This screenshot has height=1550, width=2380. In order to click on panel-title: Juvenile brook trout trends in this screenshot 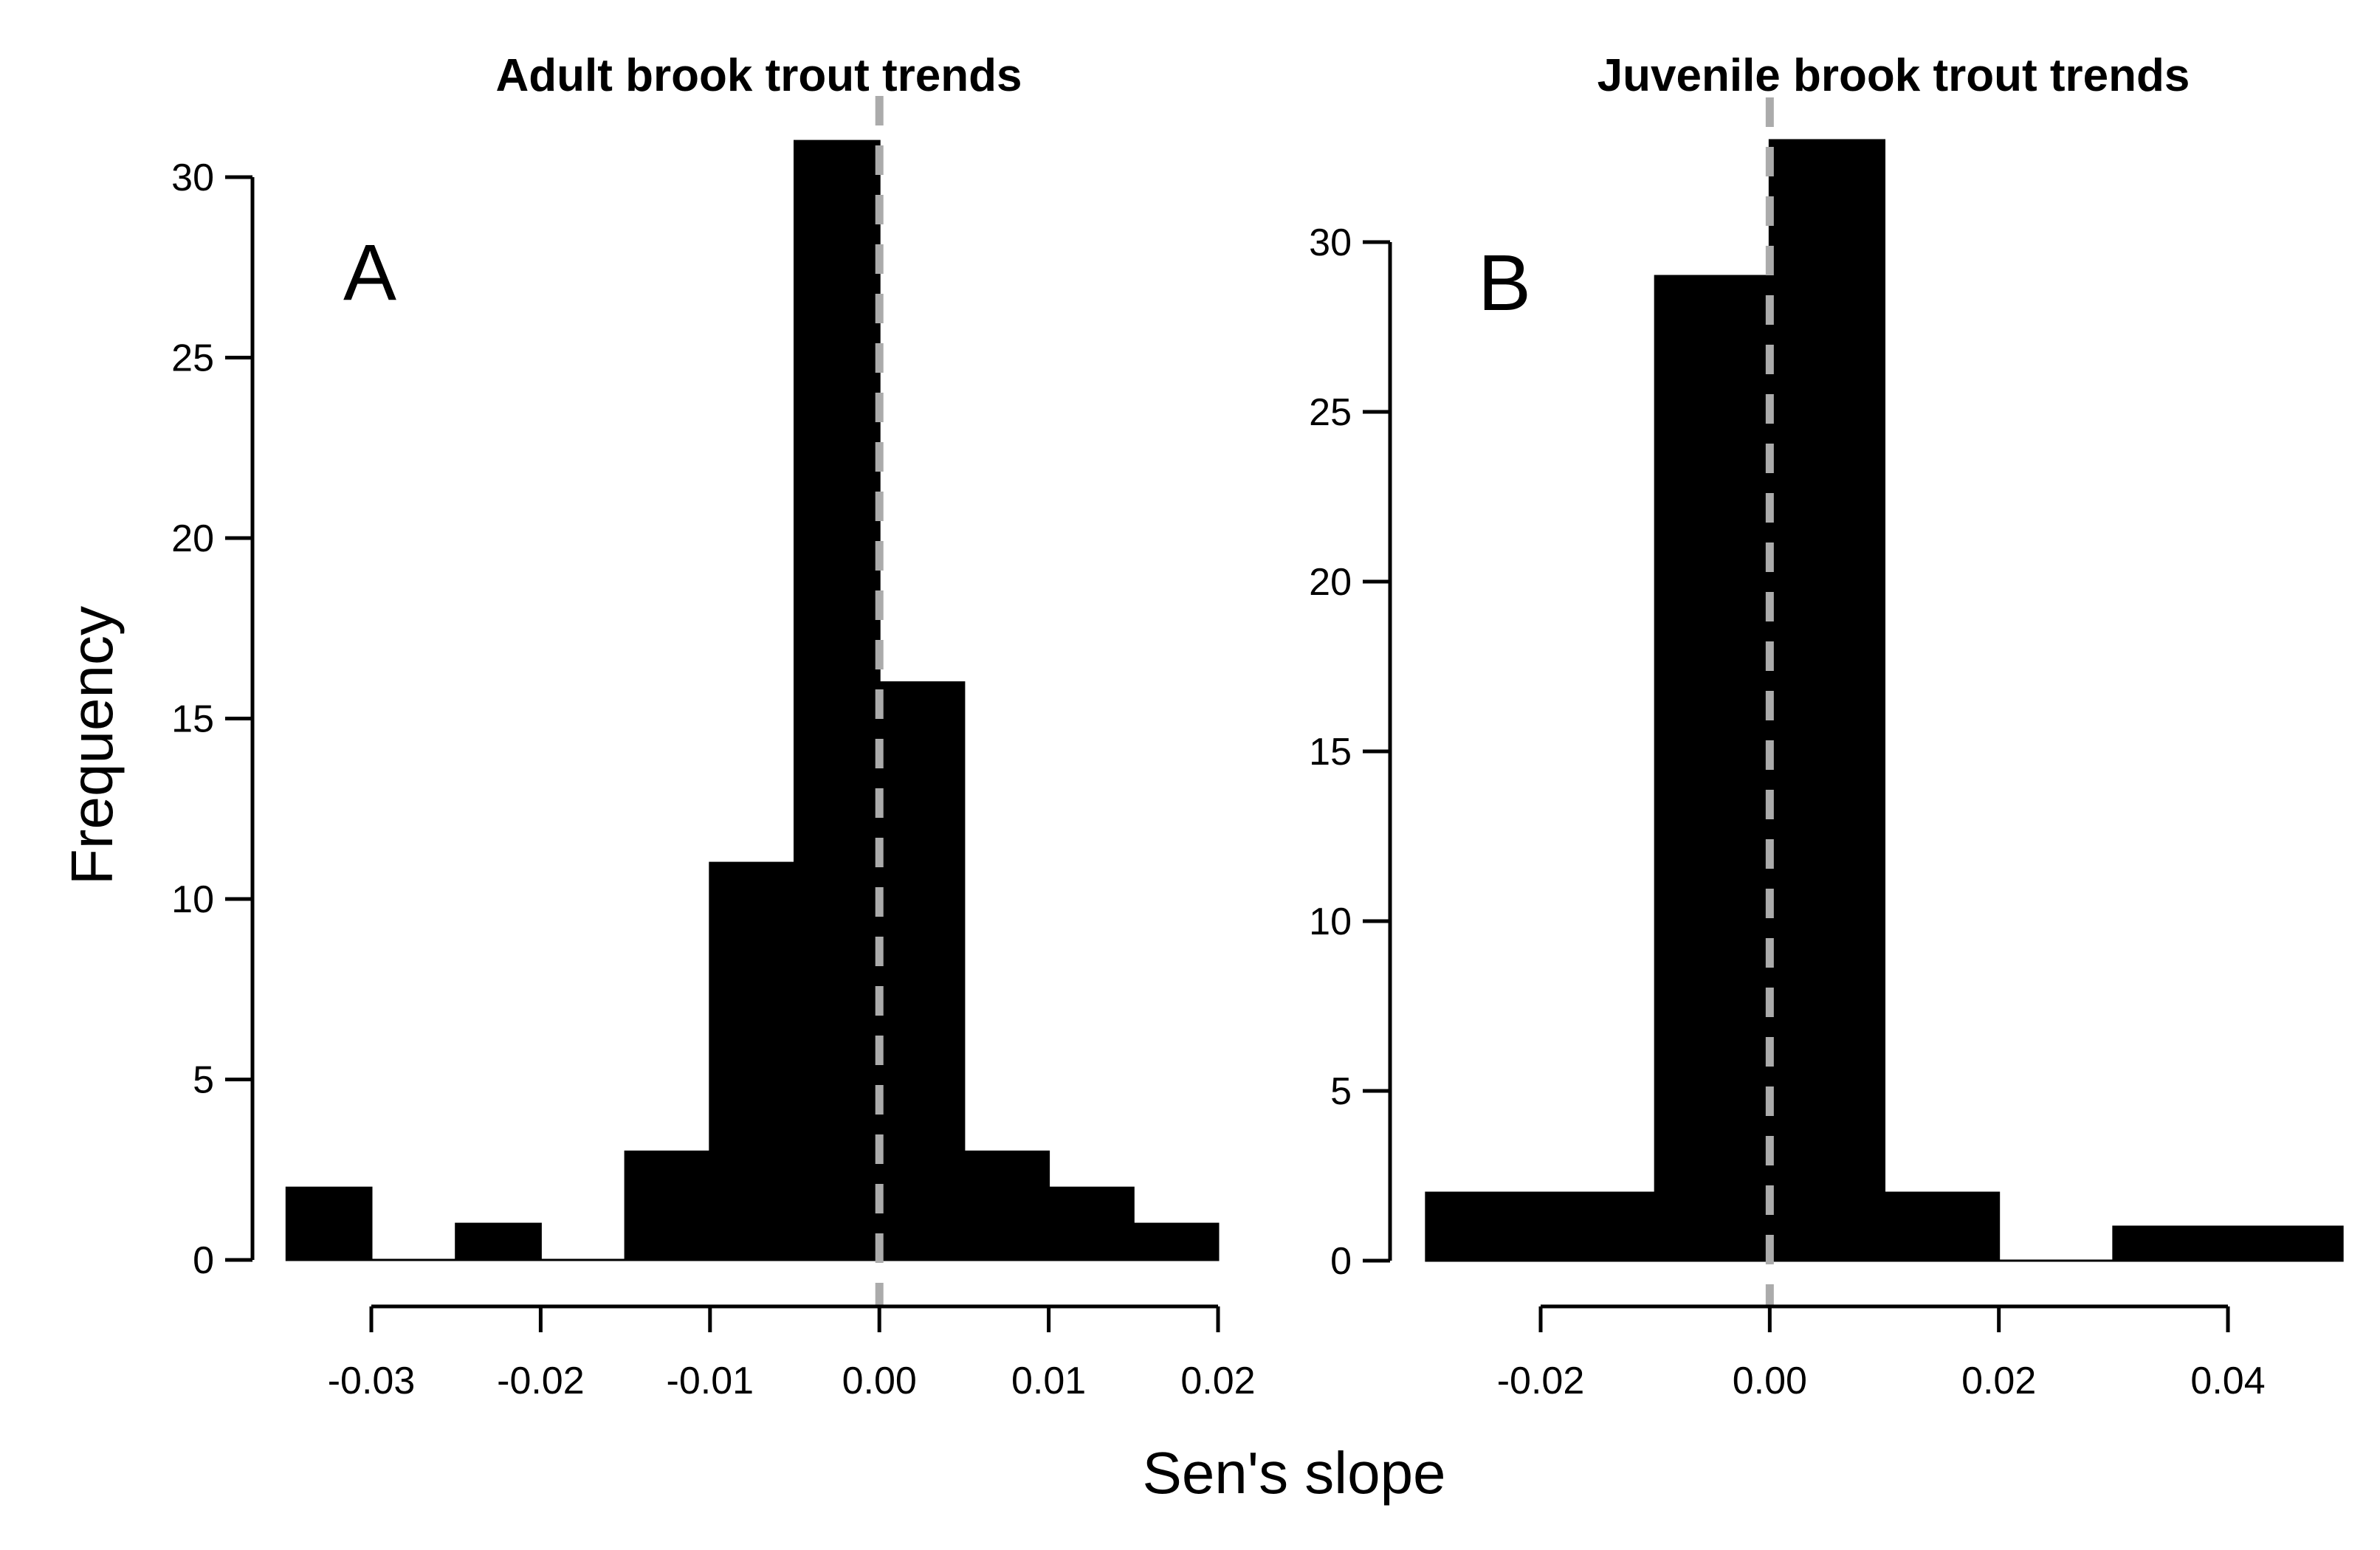, I will do `click(1893, 75)`.